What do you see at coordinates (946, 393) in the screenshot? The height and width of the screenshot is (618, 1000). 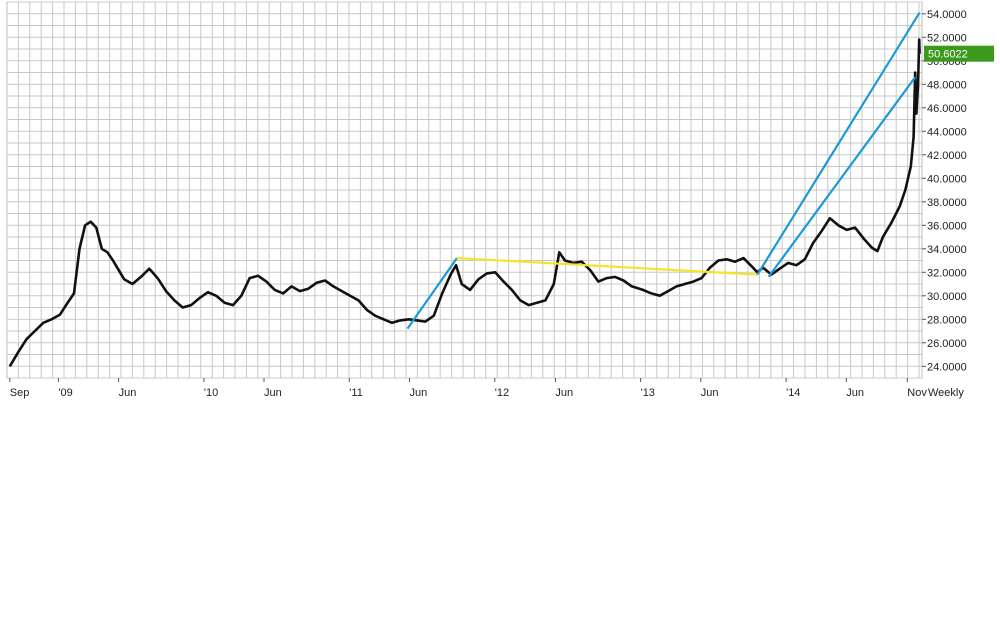 I see `period-label: Weekly` at bounding box center [946, 393].